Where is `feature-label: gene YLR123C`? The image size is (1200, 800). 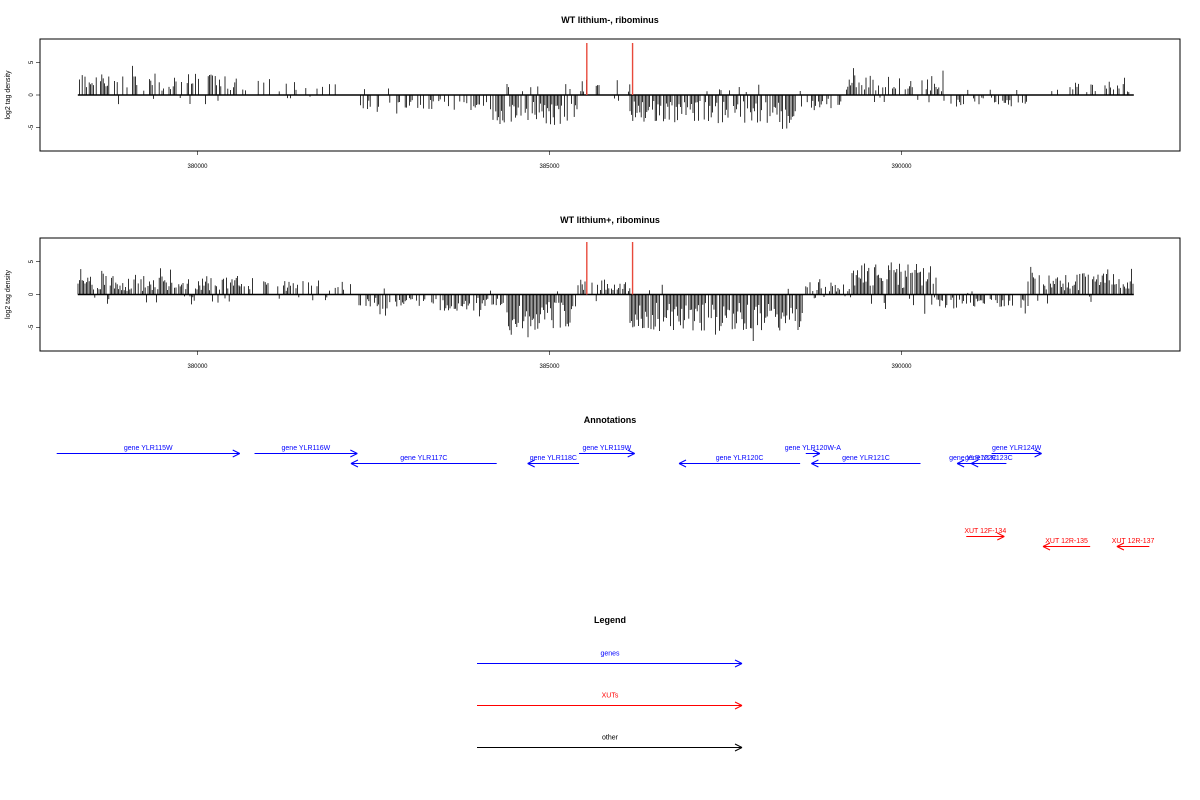
feature-label: gene YLR123C is located at coordinates (989, 458).